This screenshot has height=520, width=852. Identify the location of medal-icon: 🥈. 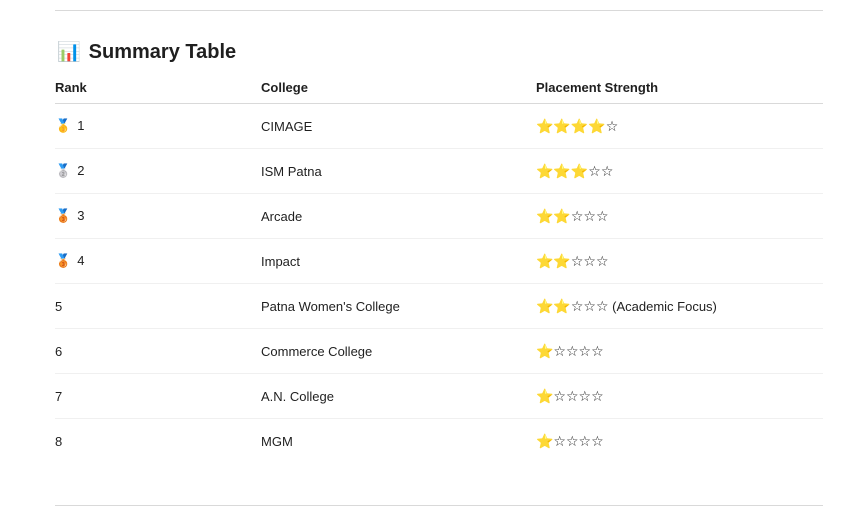
(63, 170).